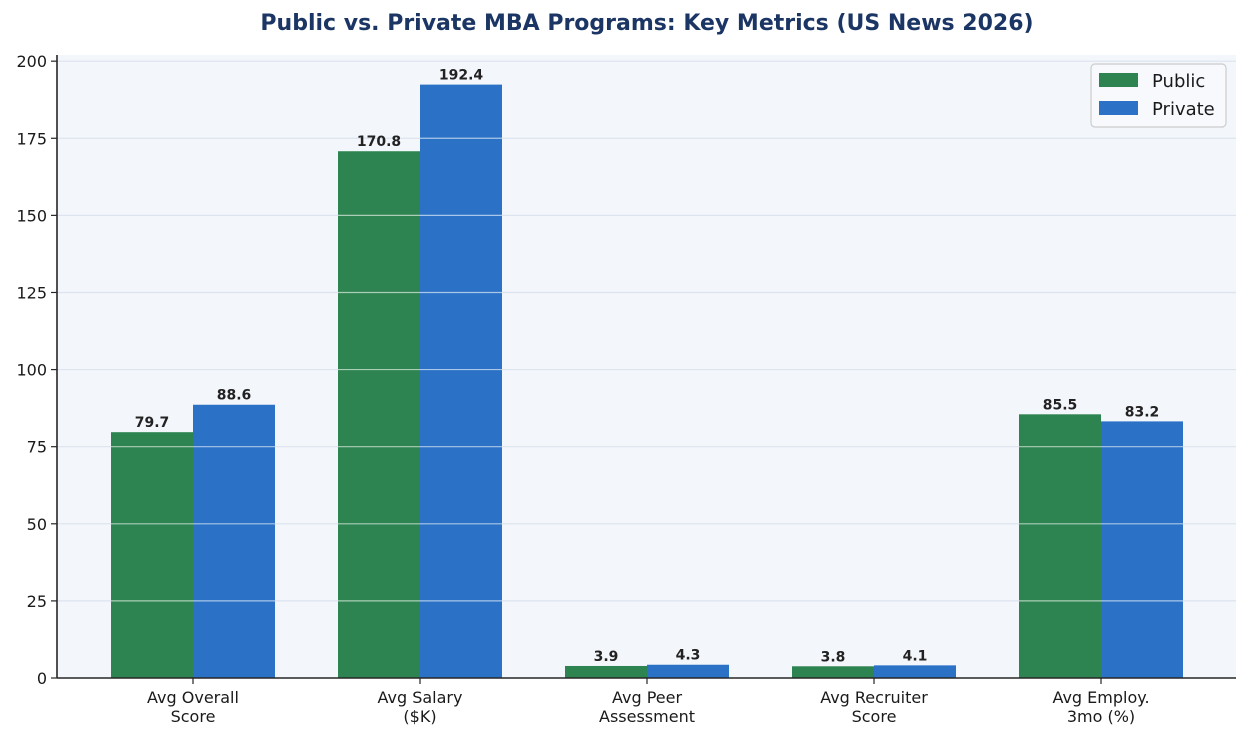 Image resolution: width=1249 pixels, height=739 pixels. What do you see at coordinates (31, 215) in the screenshot?
I see `y-tick-label: 150` at bounding box center [31, 215].